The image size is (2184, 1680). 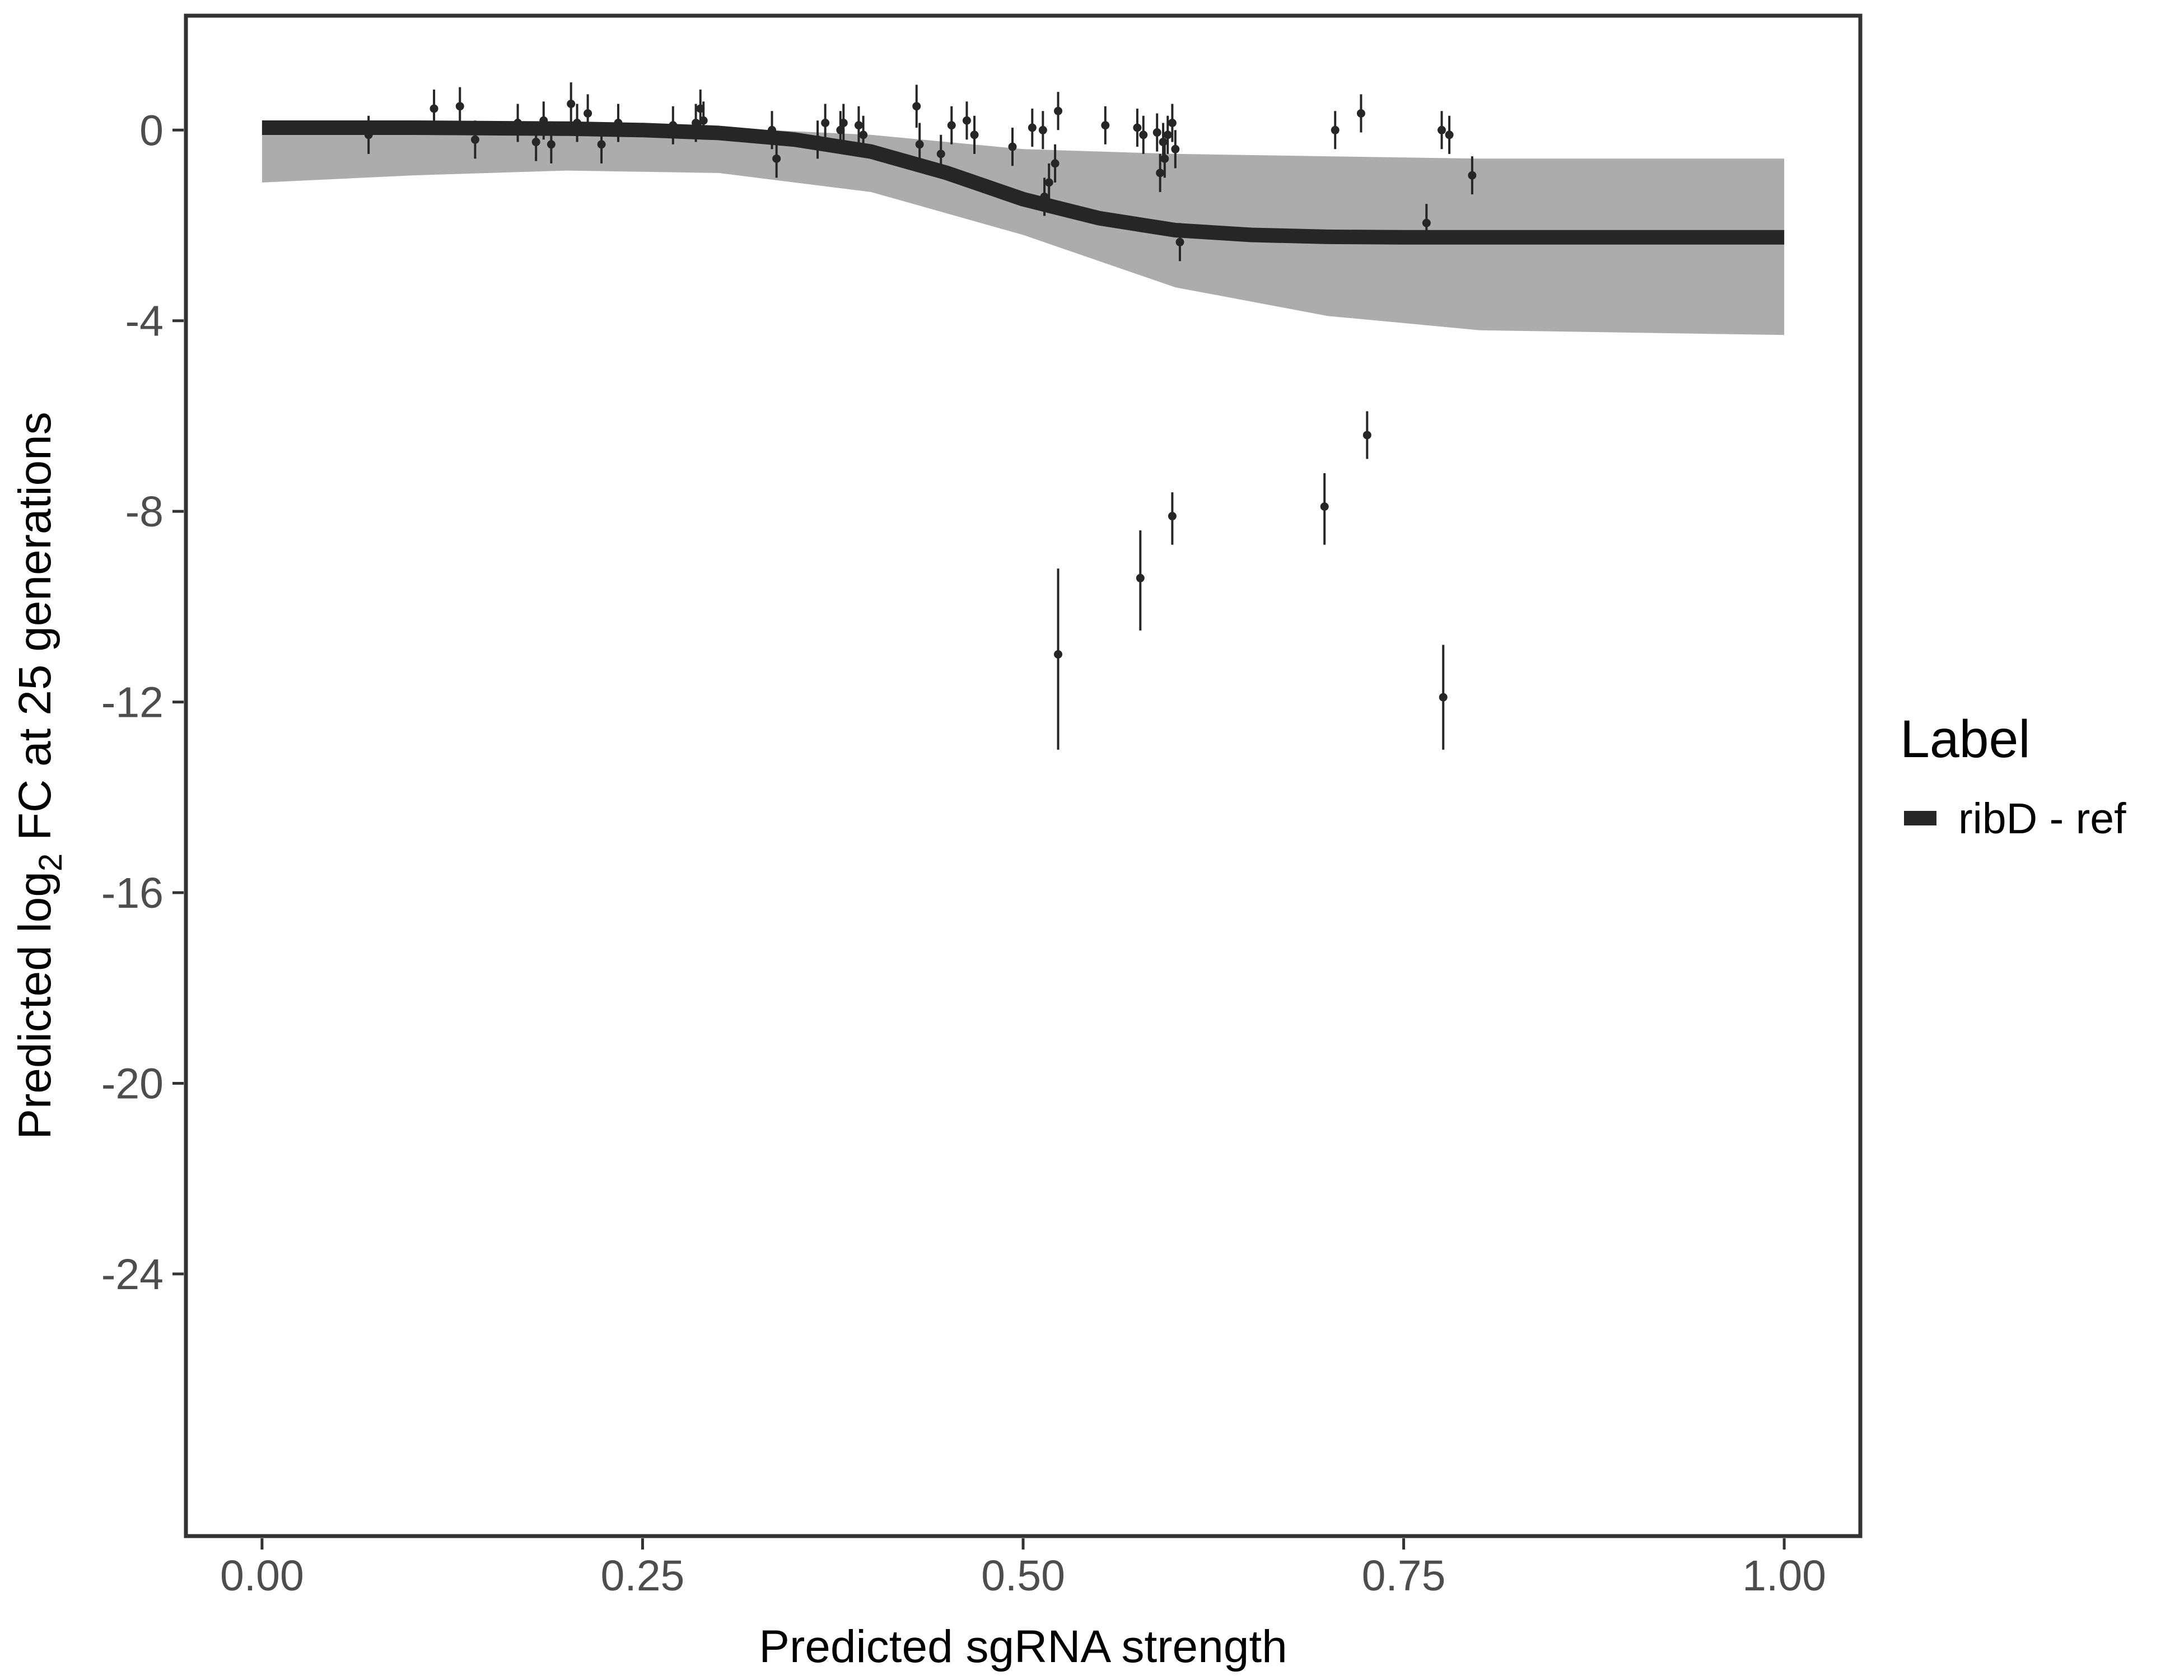 What do you see at coordinates (133, 1084) in the screenshot?
I see `y-tick-label: -20` at bounding box center [133, 1084].